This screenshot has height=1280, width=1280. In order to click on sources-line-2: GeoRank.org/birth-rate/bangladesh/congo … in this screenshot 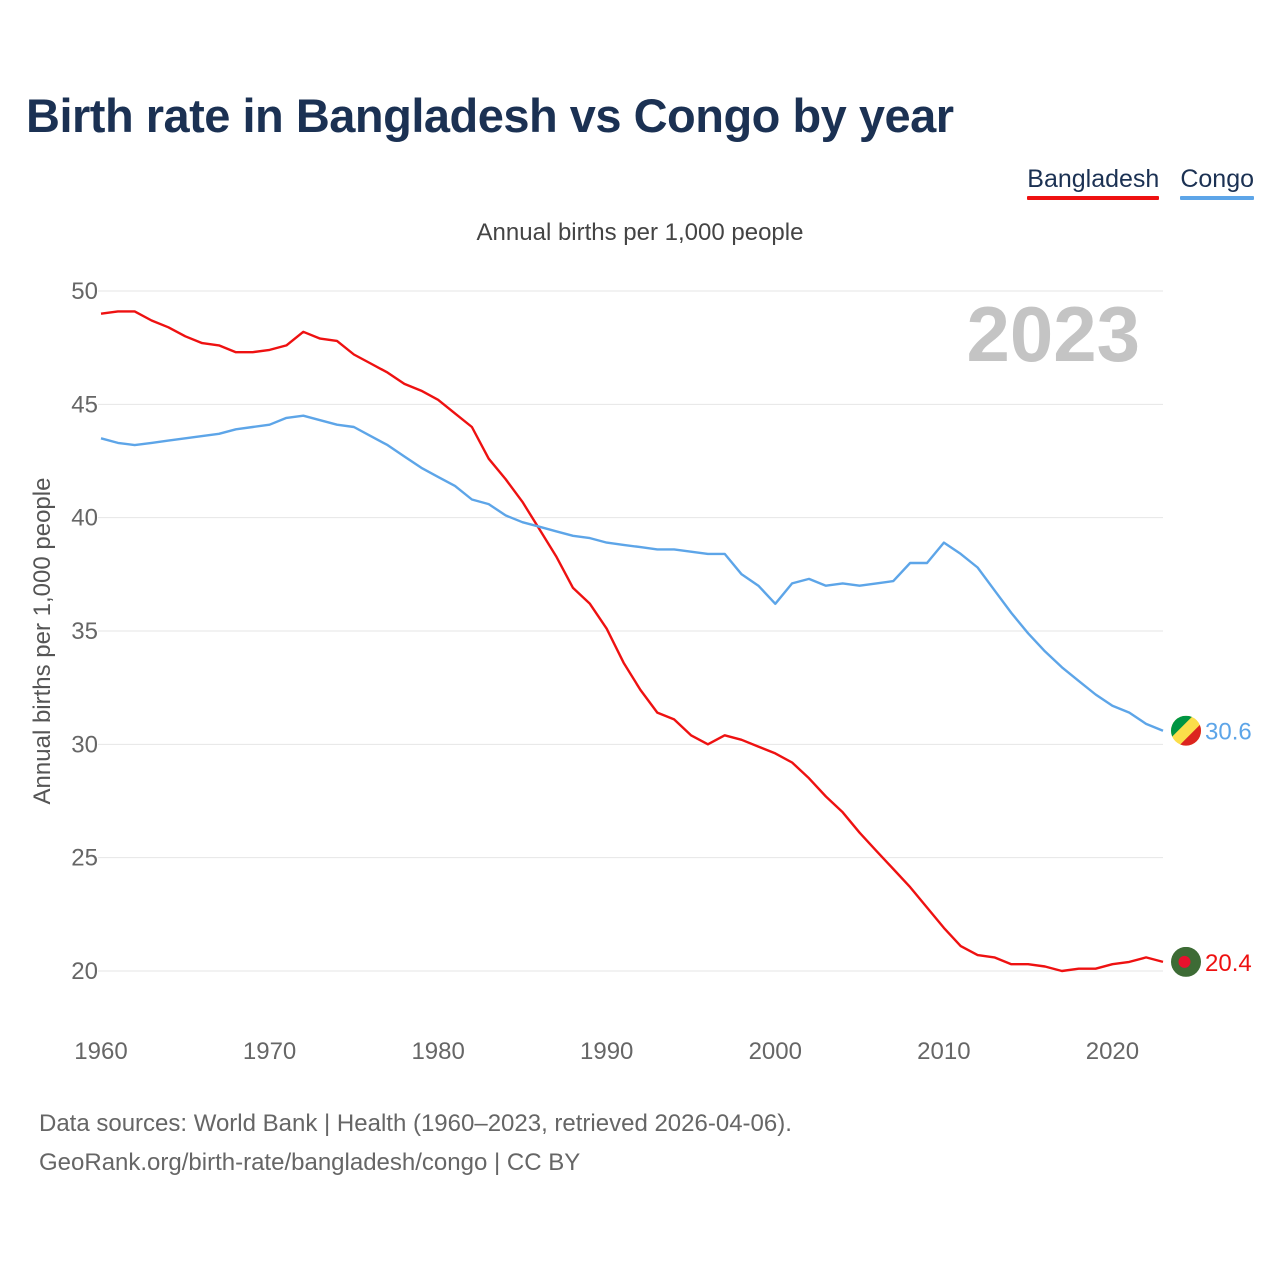, I will do `click(310, 1162)`.